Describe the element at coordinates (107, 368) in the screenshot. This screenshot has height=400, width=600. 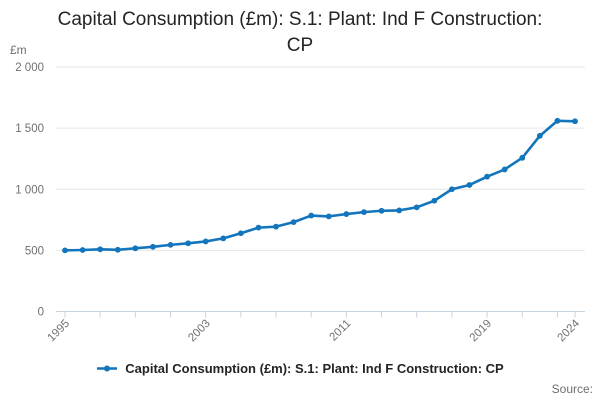
I see `legend-line-marker-icon` at that location.